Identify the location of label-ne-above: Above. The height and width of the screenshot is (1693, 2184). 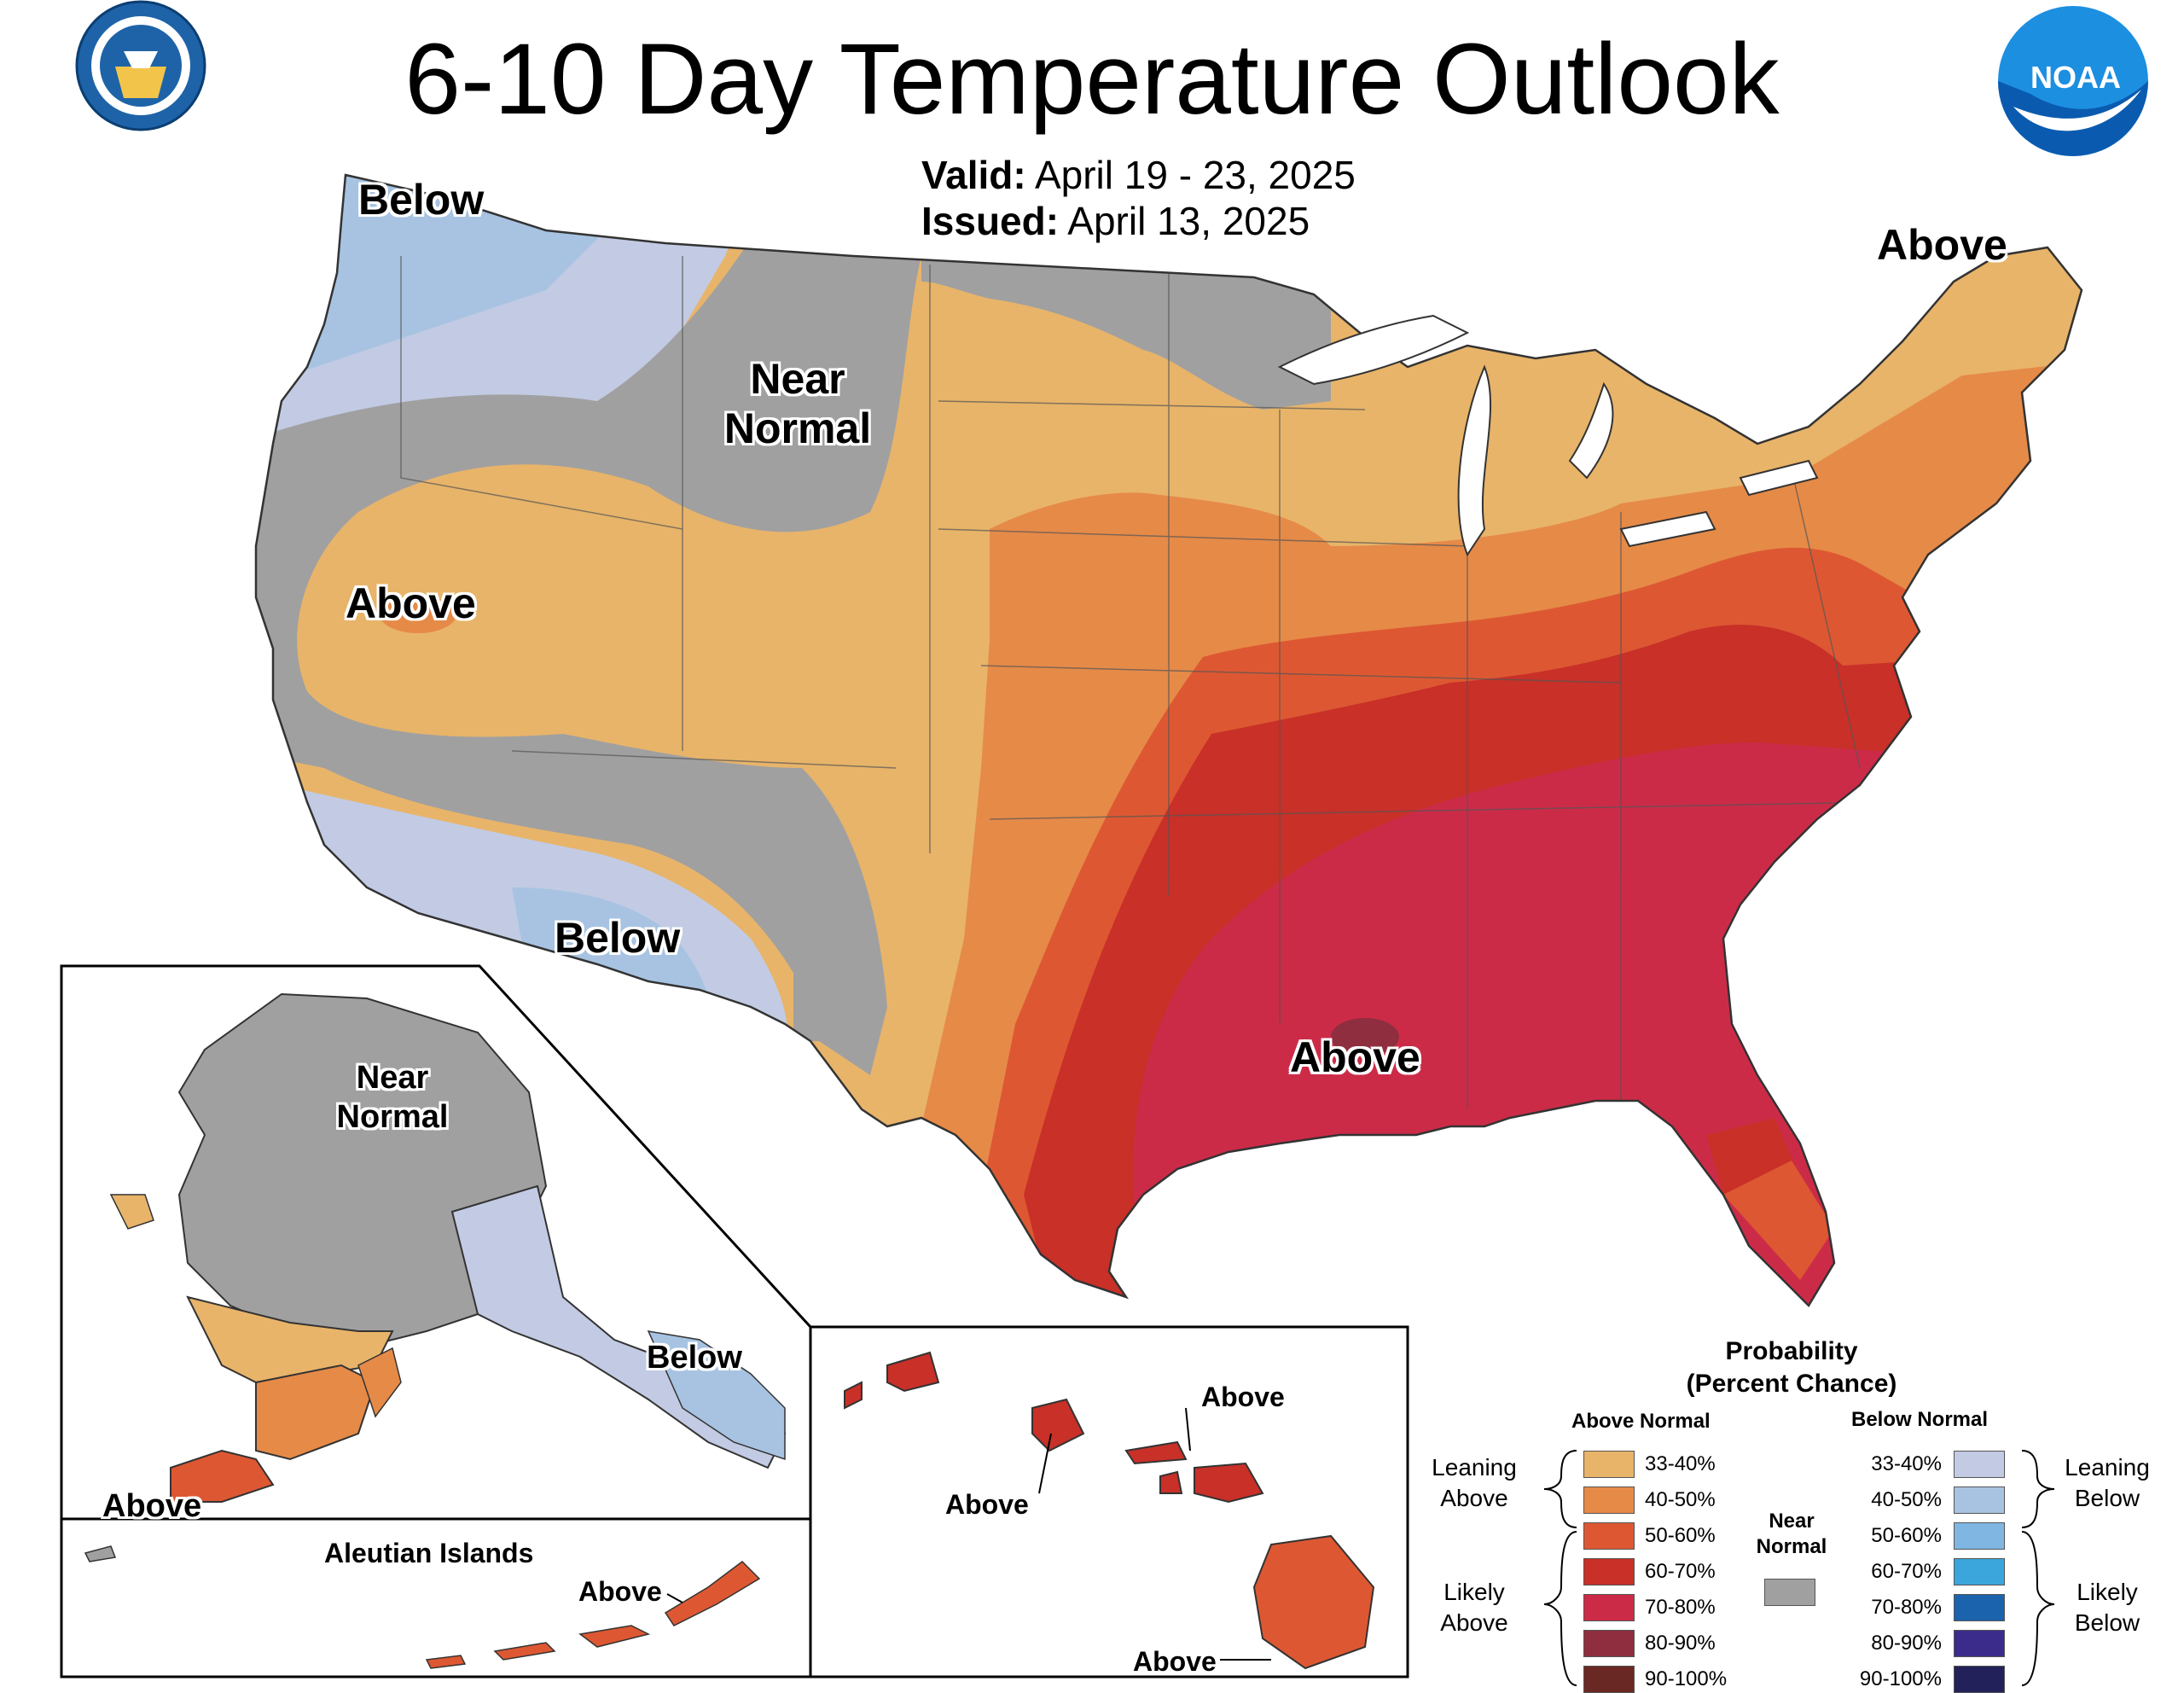
(1942, 245).